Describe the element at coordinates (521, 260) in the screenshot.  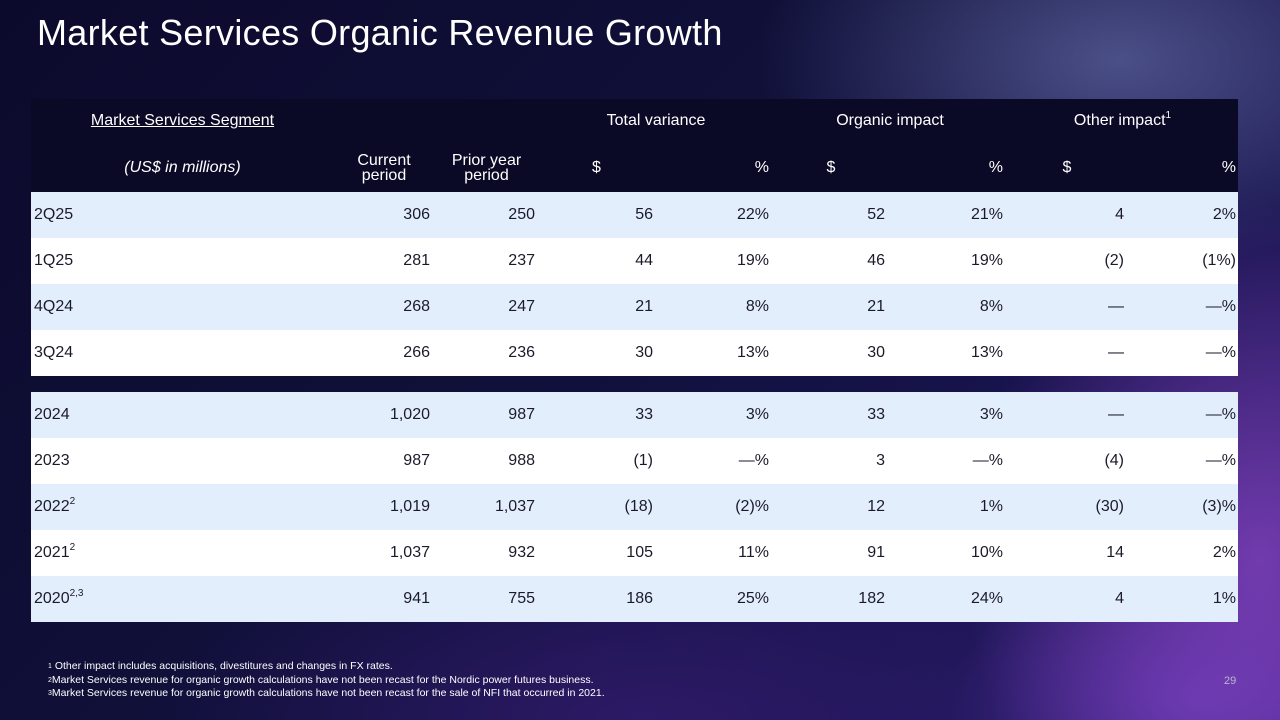
I see `cell-prior: 237` at that location.